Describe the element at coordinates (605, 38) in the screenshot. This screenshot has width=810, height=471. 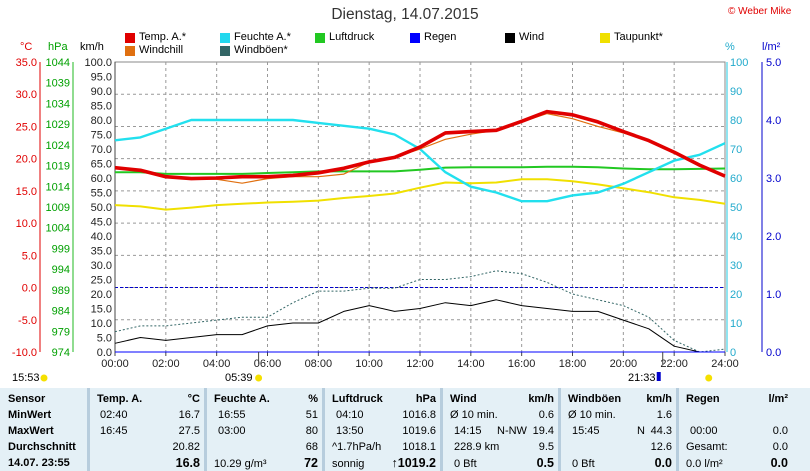
I see `legend-swatch-dewpoint` at that location.